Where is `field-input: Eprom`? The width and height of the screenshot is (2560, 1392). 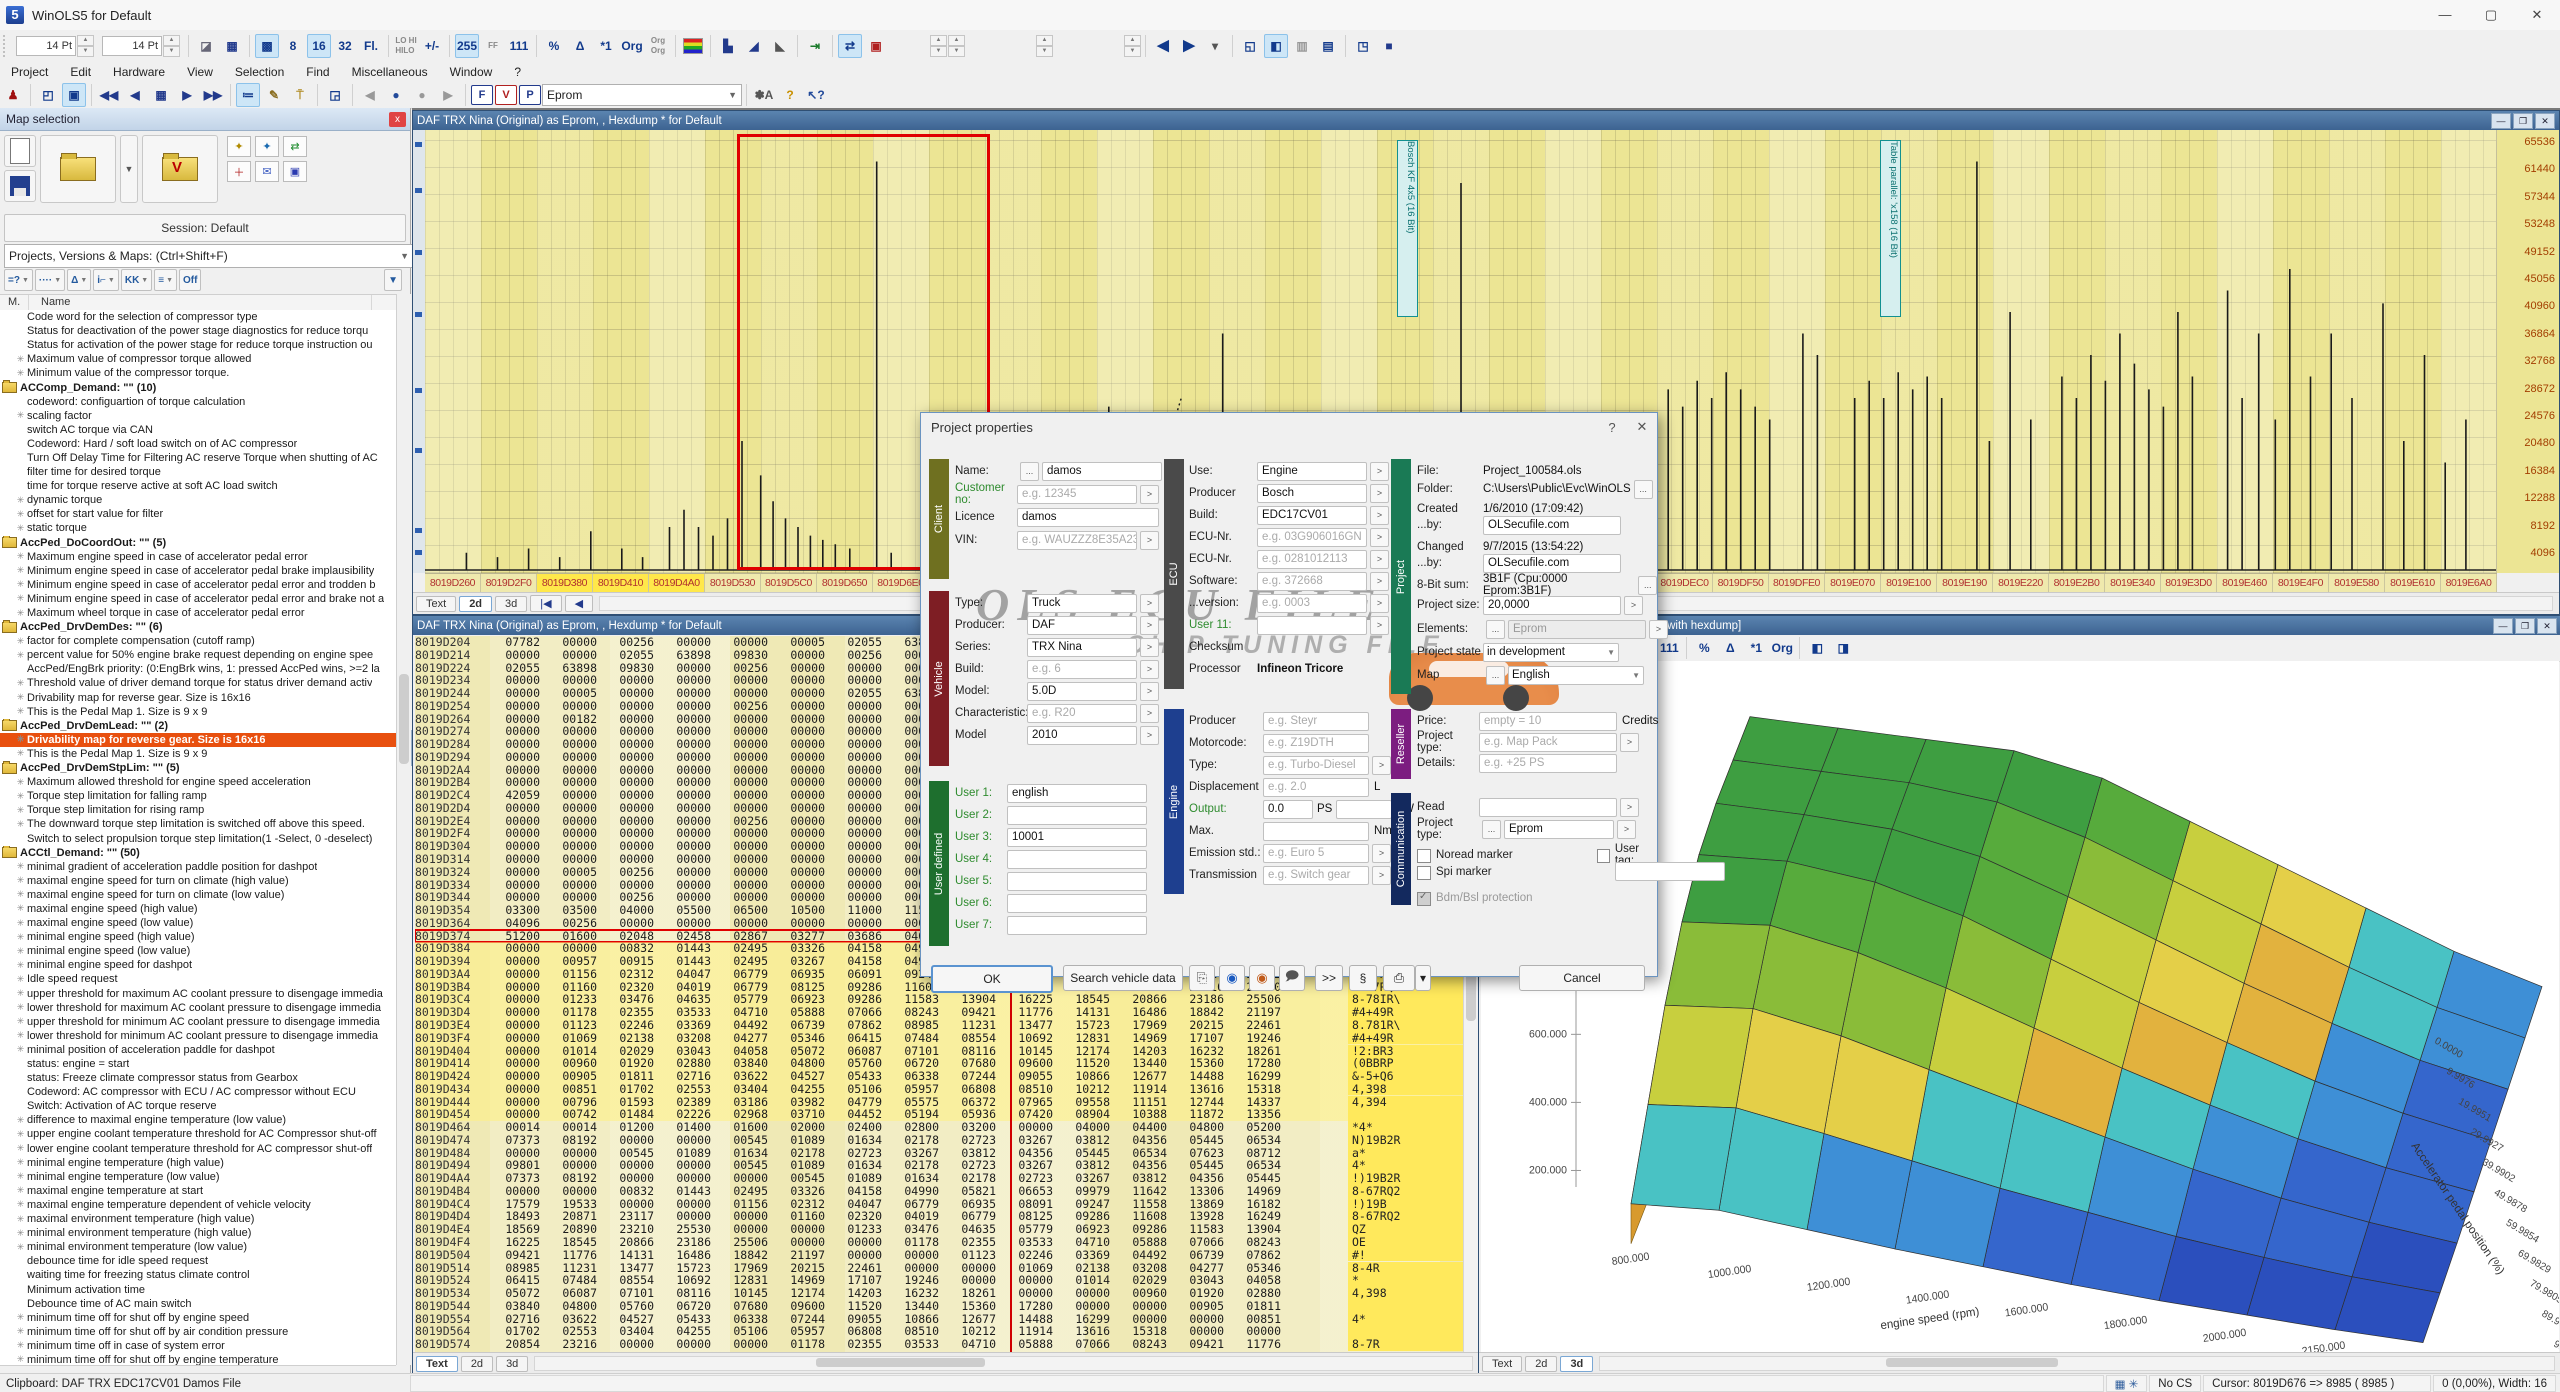 field-input: Eprom is located at coordinates (1577, 629).